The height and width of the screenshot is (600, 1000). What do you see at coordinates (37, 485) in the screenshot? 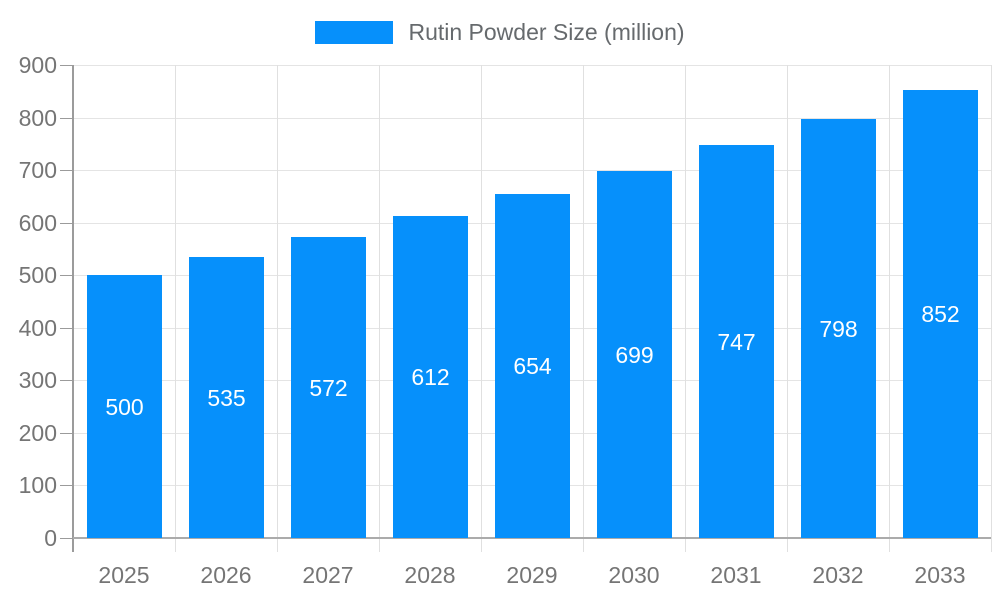
I see `y-axis-label: 100` at bounding box center [37, 485].